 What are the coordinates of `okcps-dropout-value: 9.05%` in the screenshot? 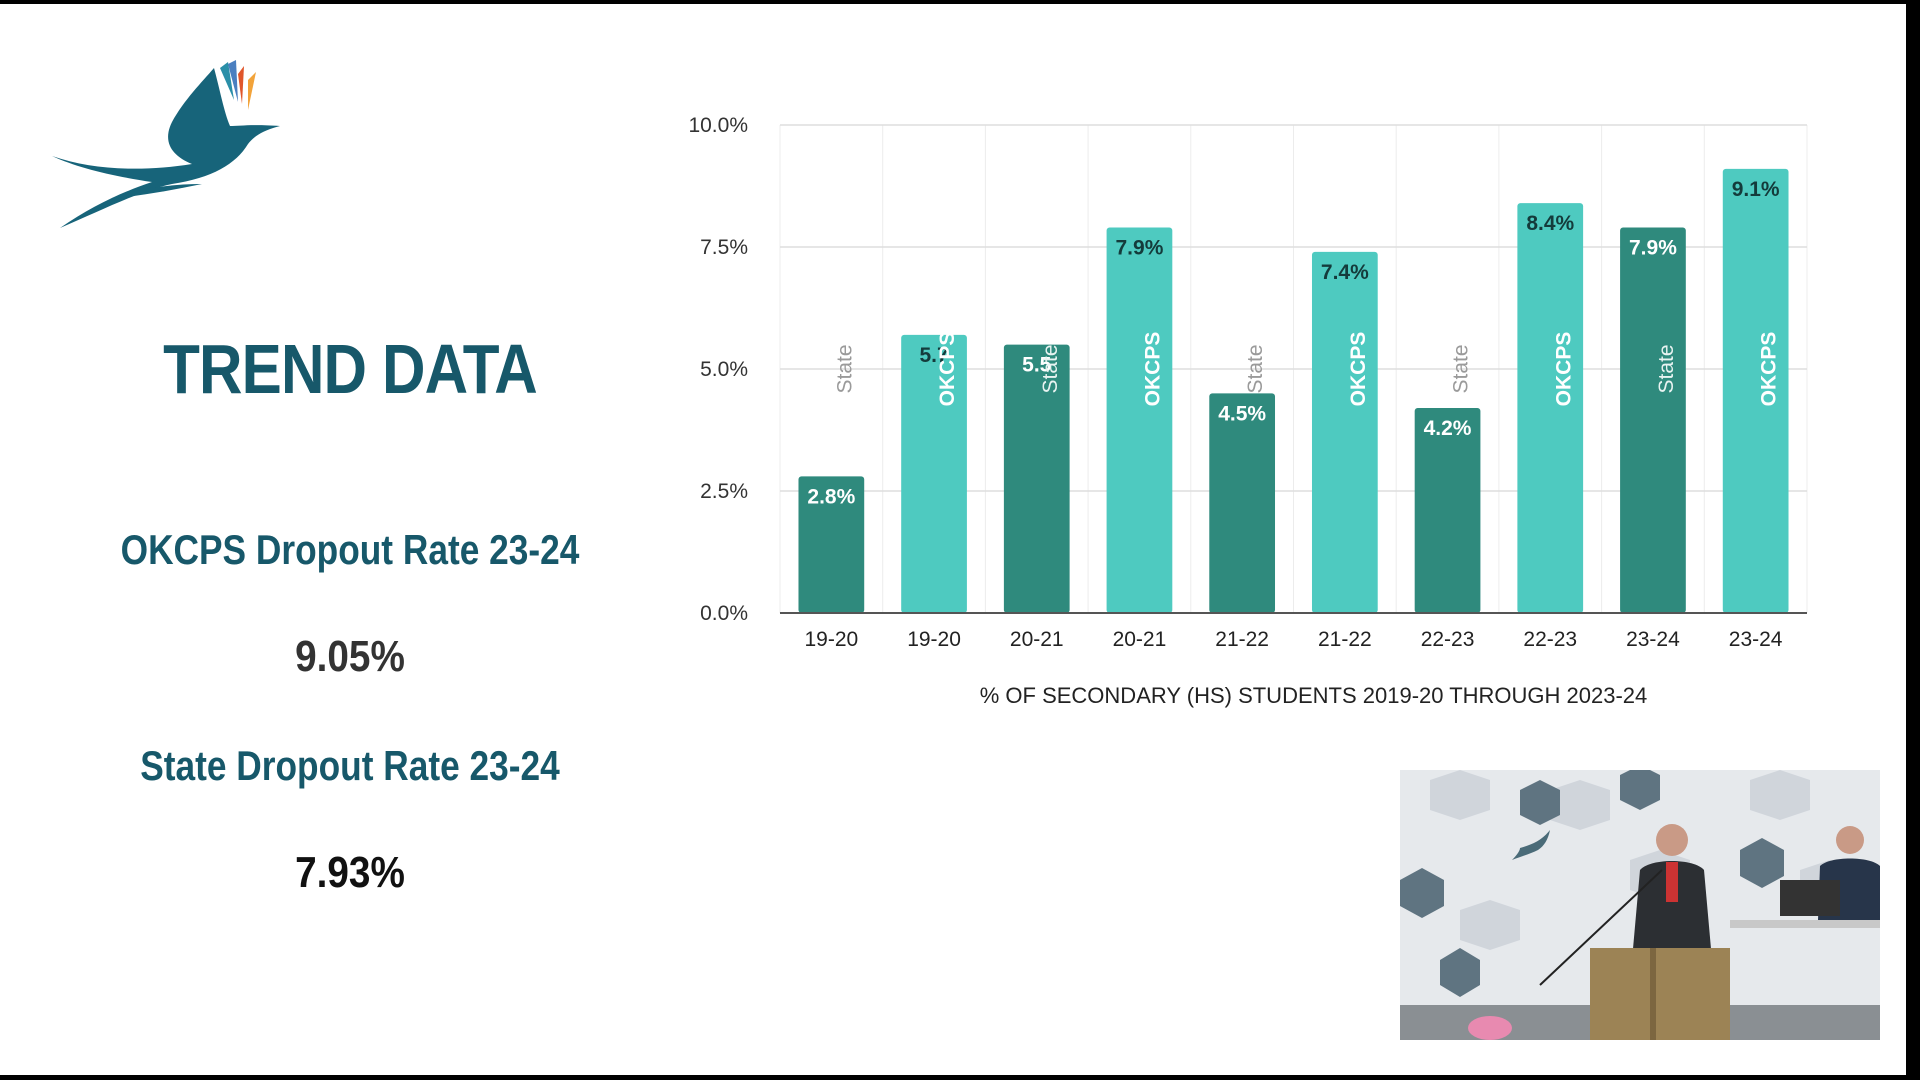 It's located at (350, 656).